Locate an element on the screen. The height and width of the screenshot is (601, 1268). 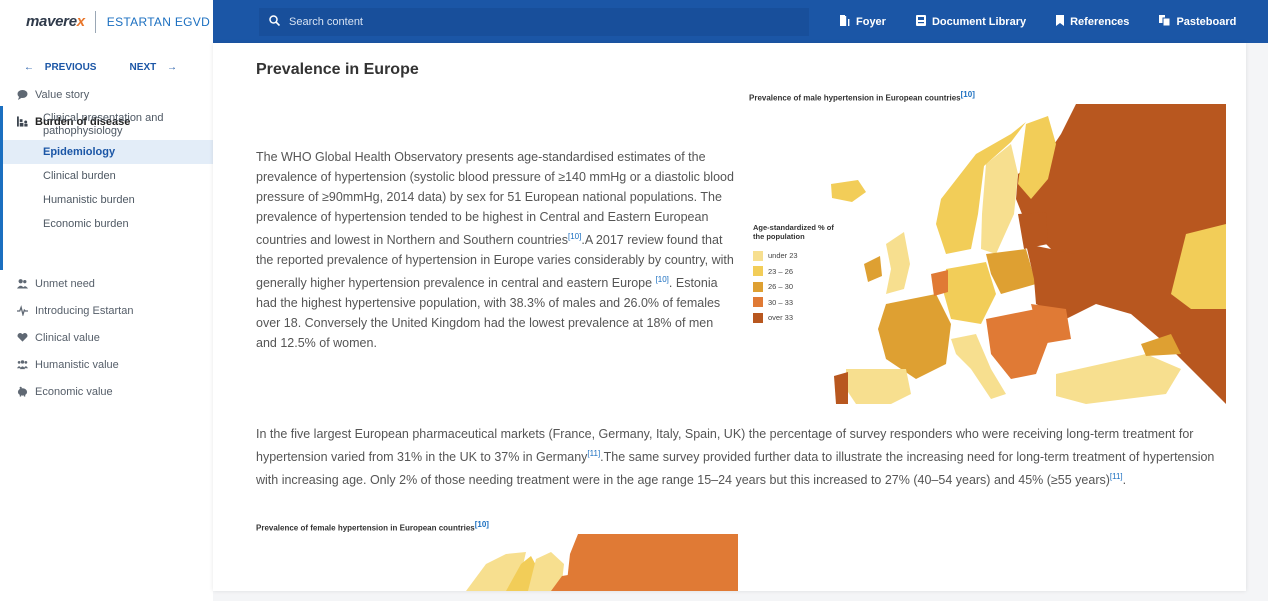
people-icon is located at coordinates (22, 283).